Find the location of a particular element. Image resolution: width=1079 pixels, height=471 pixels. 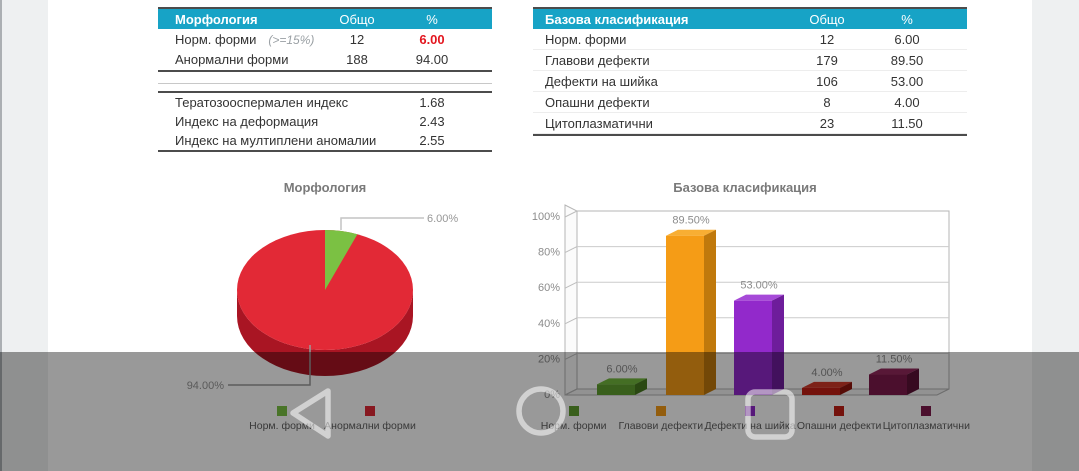

svg-text: 40% is located at coordinates (549, 324).